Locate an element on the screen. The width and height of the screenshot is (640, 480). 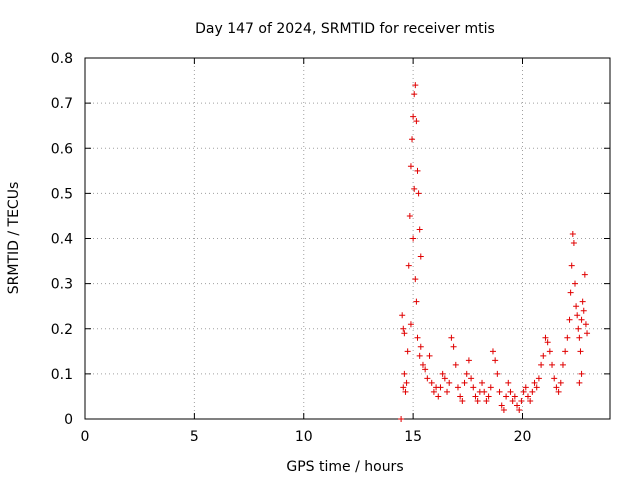
x-axis-label: GPS time / hours is located at coordinates (344, 467).